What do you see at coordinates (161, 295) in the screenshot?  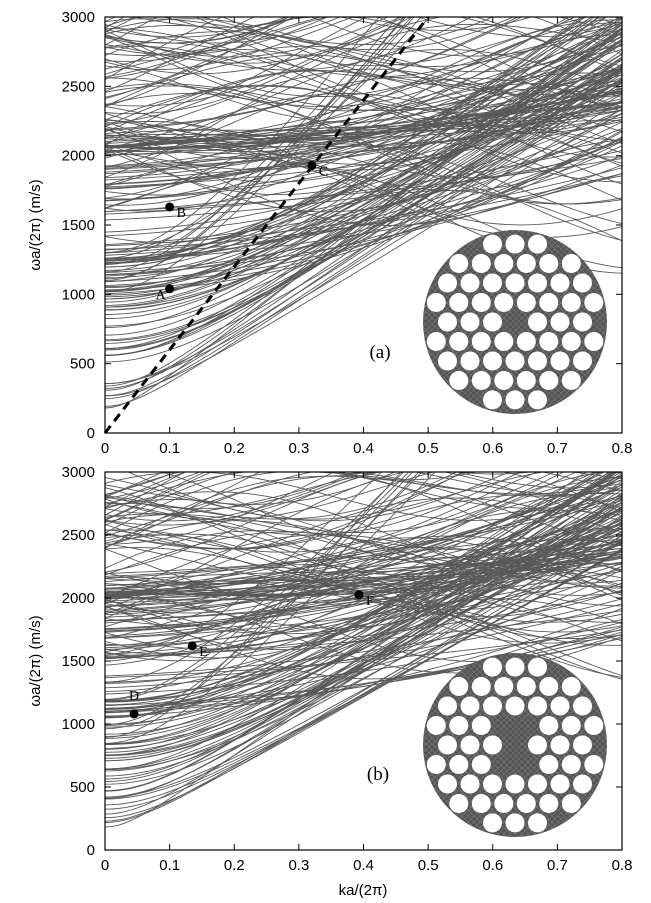 I see `point-label-A: A` at bounding box center [161, 295].